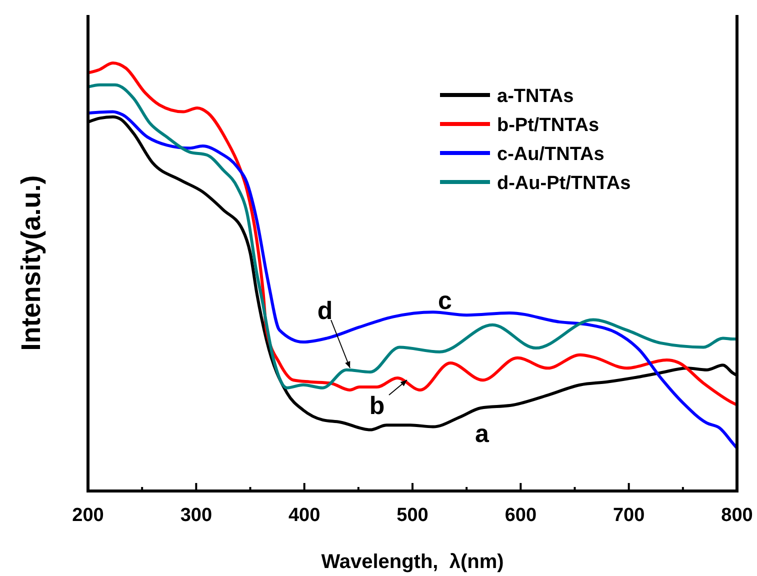  I want to click on x-tick-label: 700, so click(628, 515).